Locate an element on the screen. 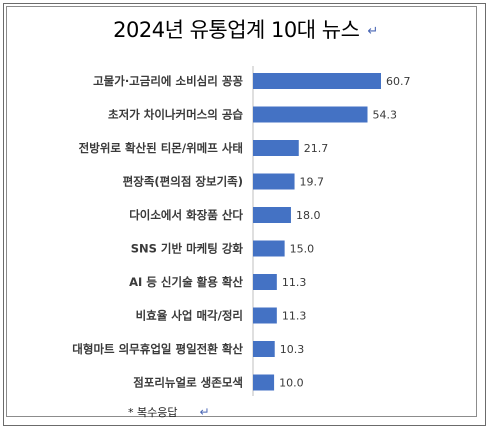 The height and width of the screenshot is (431, 491). category-label: 비효율 사업 매각/정리 is located at coordinates (189, 316).